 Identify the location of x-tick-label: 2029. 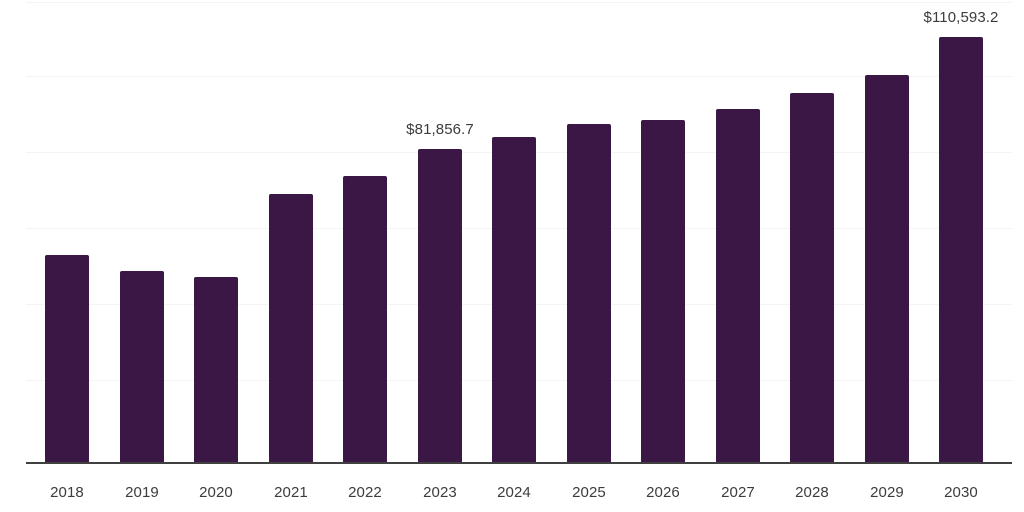
(887, 492).